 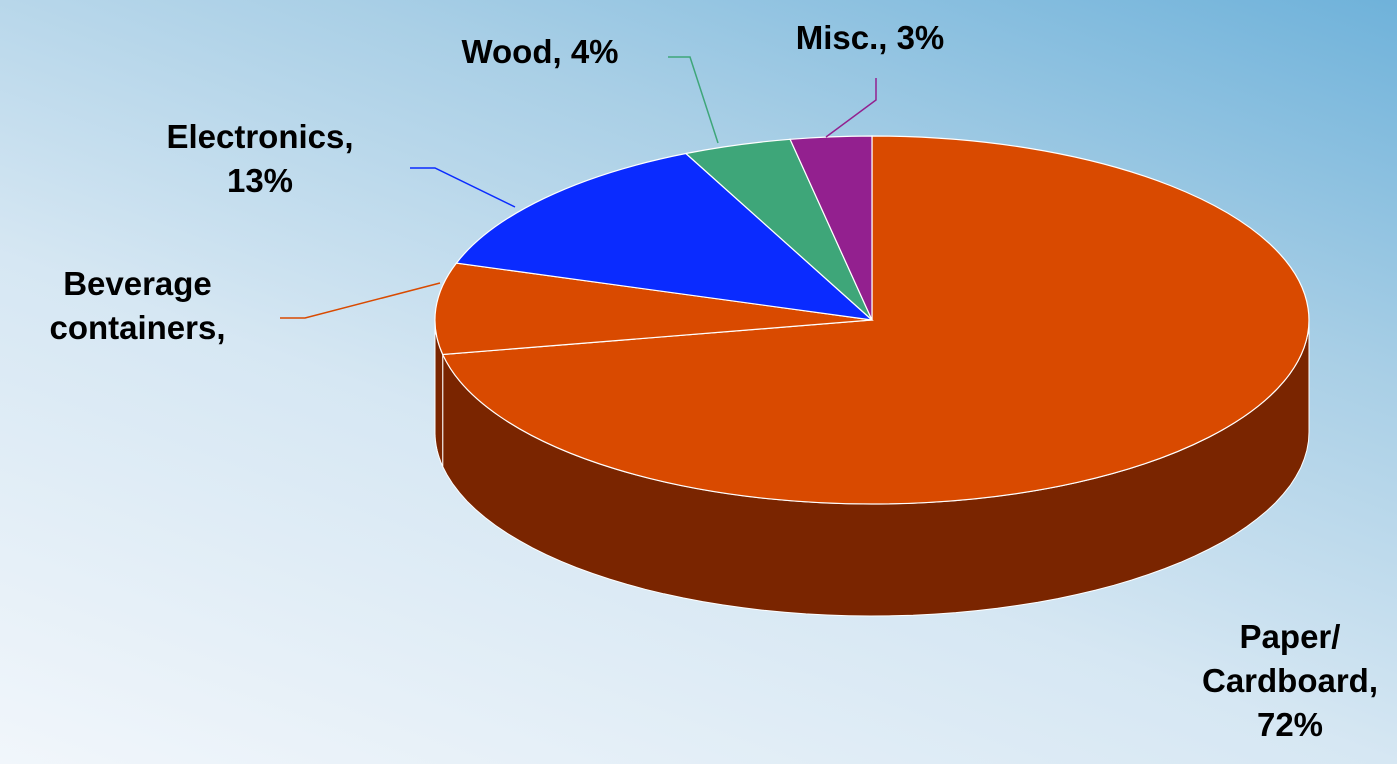 What do you see at coordinates (851, 108) in the screenshot?
I see `leader-line-misc` at bounding box center [851, 108].